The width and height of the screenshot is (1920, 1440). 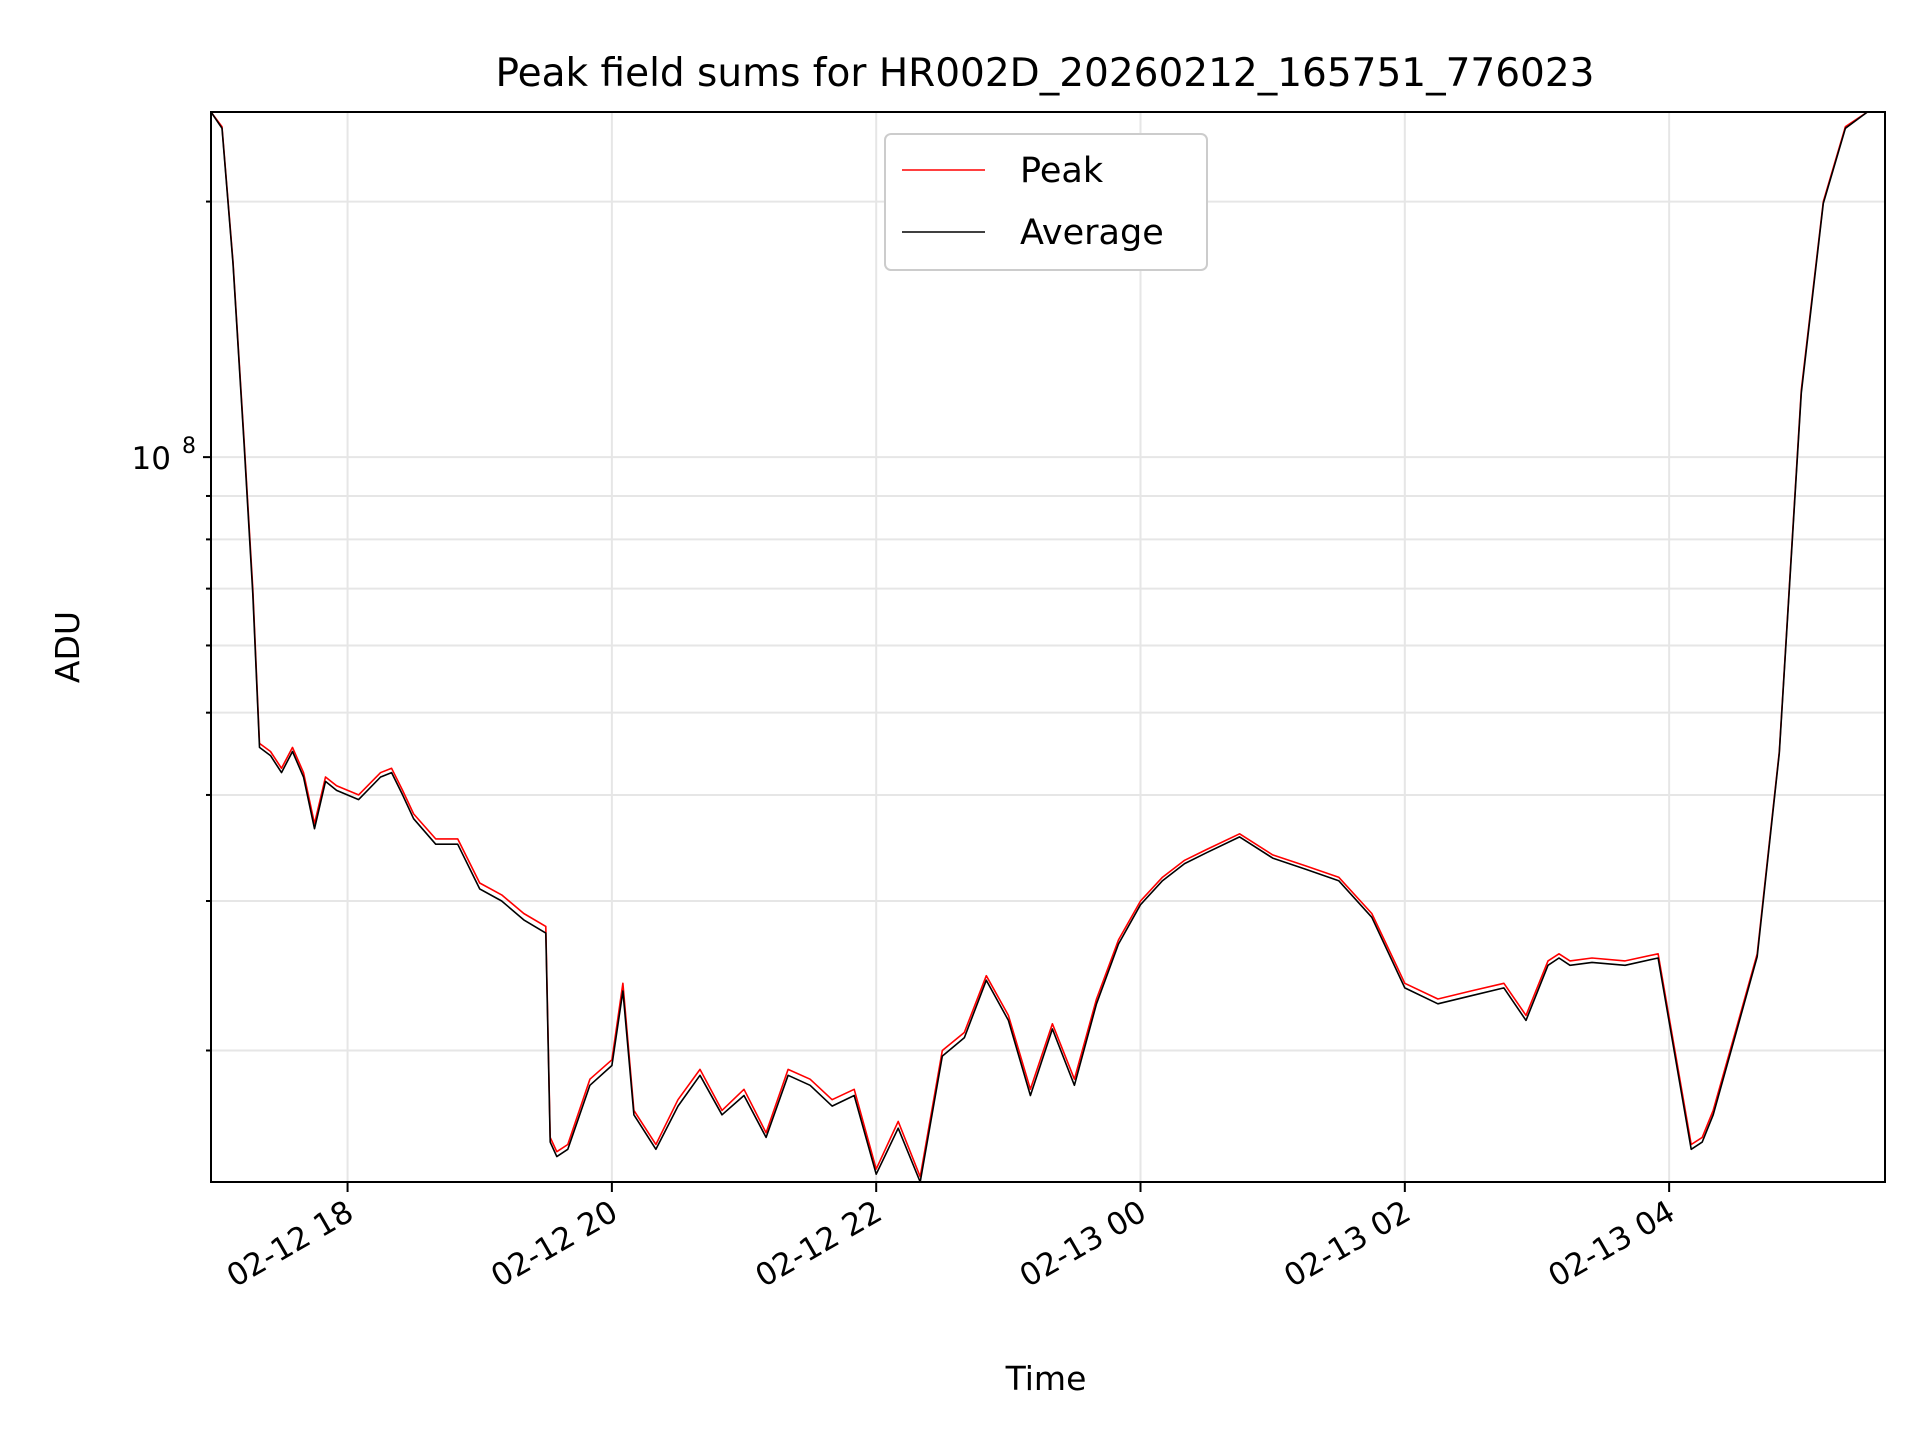 What do you see at coordinates (151, 459) in the screenshot?
I see `y-tick-label: 10` at bounding box center [151, 459].